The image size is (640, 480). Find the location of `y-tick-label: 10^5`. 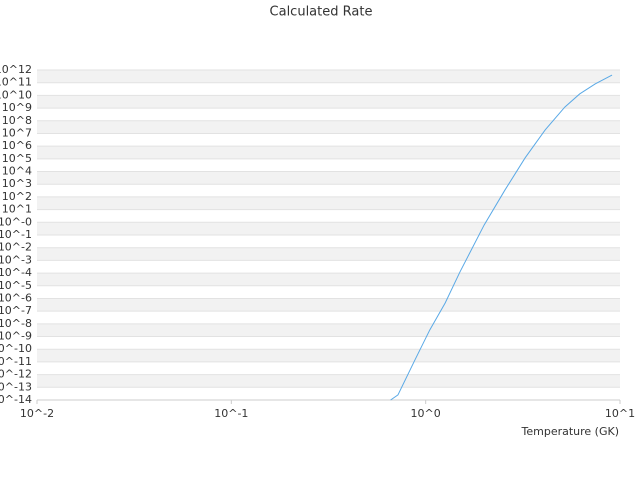

y-tick-label: 10^5 is located at coordinates (17, 158).